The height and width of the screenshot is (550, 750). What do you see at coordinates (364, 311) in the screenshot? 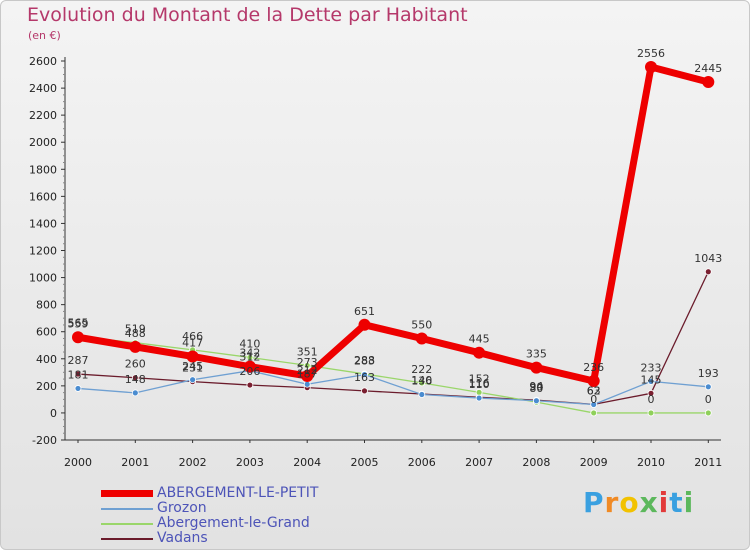
I see `data-label-abergement-le-petit: 651` at bounding box center [364, 311].